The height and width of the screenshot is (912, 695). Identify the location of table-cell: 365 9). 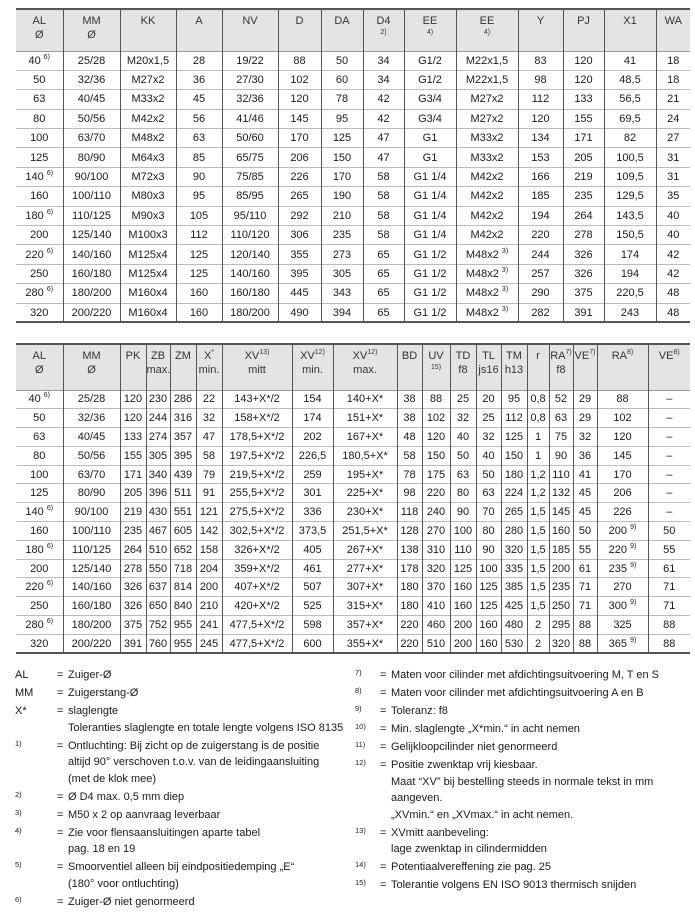
(622, 644).